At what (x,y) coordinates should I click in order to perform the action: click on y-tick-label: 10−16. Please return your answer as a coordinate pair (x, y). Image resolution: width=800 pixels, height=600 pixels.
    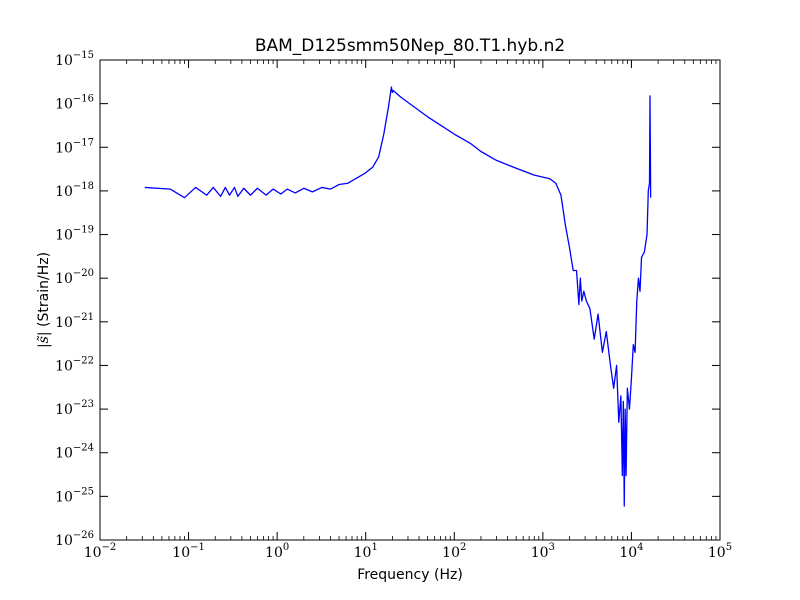
    Looking at the image, I should click on (74, 103).